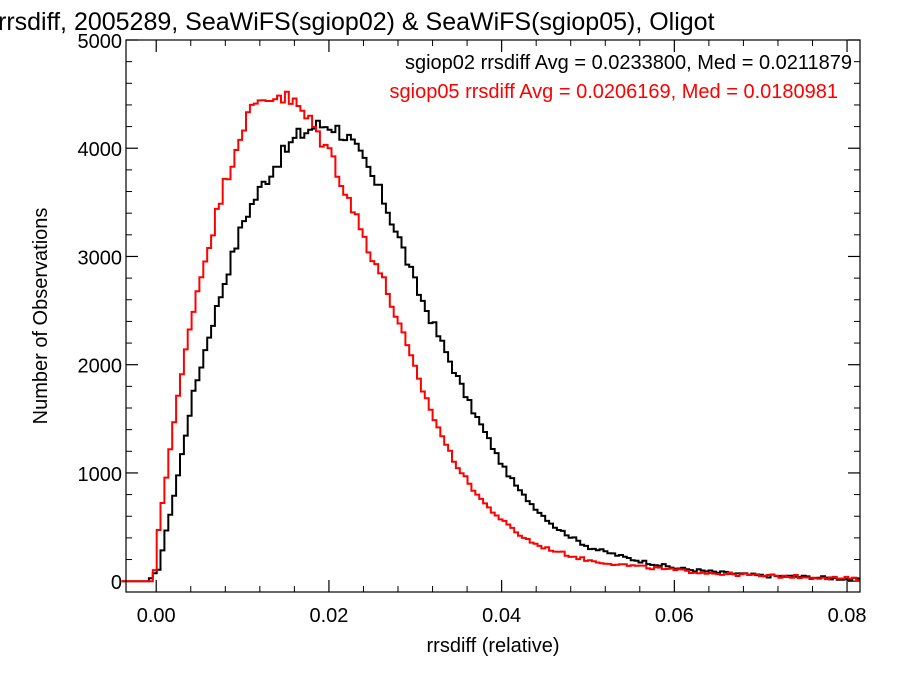 The width and height of the screenshot is (900, 675). I want to click on y-tick-label: 2000, so click(100, 367).